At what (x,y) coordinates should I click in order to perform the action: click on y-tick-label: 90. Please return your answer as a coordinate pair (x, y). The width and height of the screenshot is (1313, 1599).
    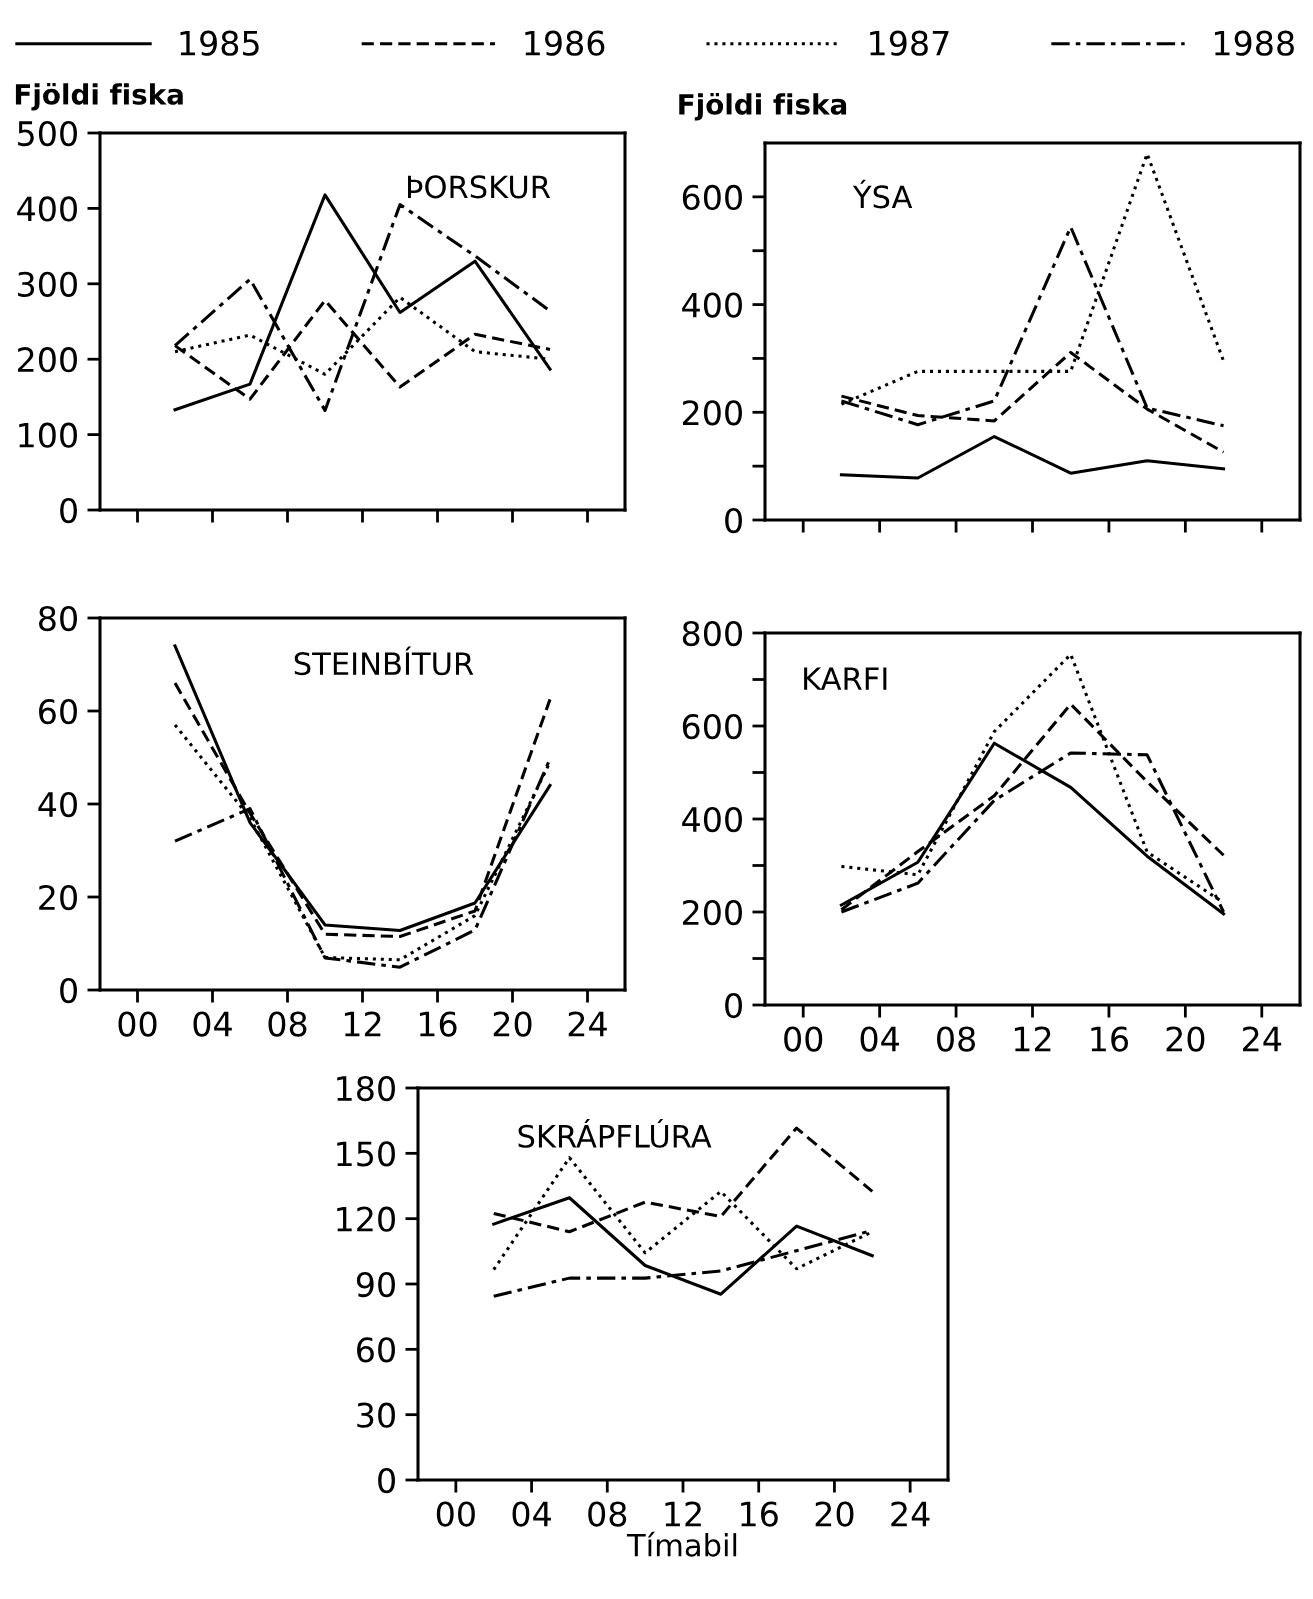
    Looking at the image, I should click on (375, 1284).